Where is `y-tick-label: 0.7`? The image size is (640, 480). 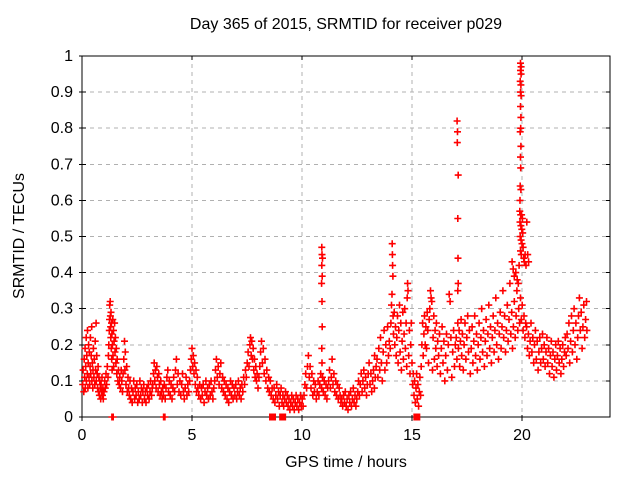 y-tick-label: 0.7 is located at coordinates (62, 164).